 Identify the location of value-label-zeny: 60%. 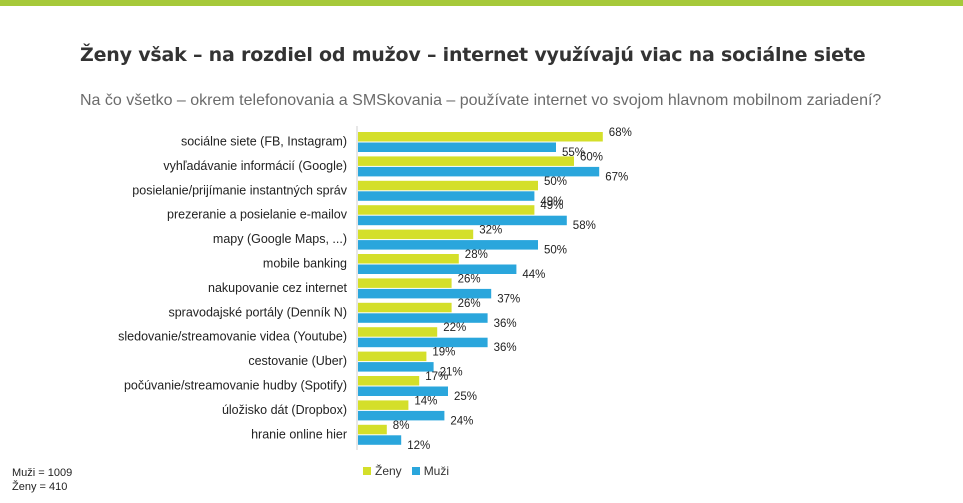
(591, 157).